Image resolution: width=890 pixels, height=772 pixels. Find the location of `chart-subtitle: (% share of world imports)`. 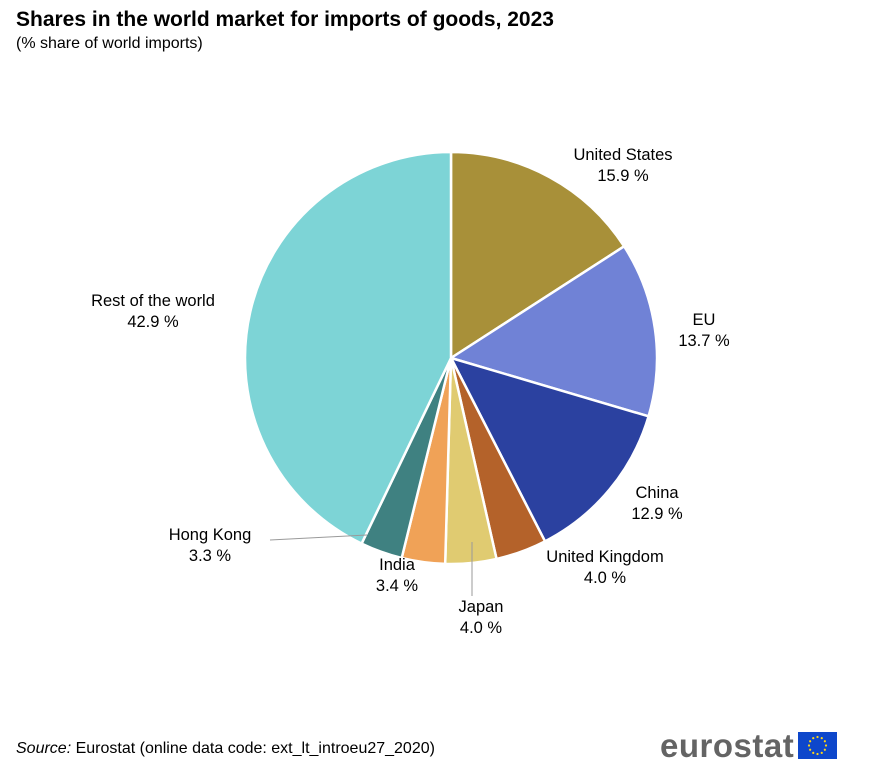

chart-subtitle: (% share of world imports) is located at coordinates (109, 43).